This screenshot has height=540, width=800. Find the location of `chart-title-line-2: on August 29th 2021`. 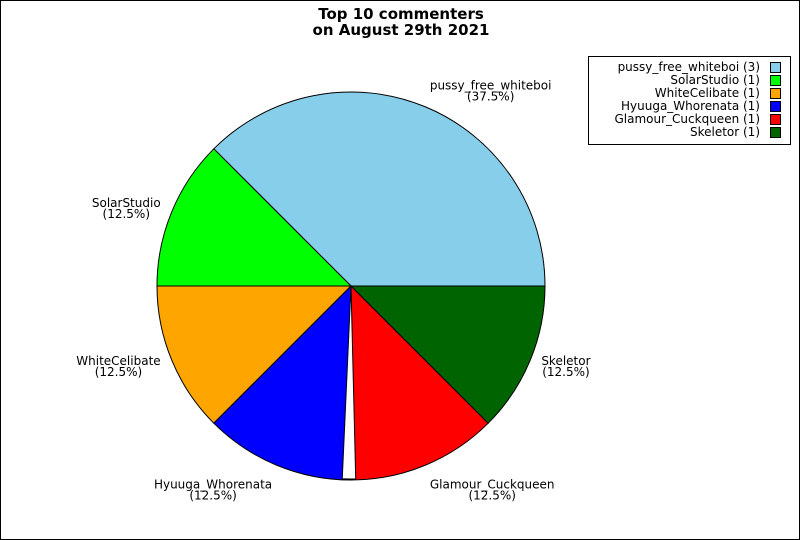

chart-title-line-2: on August 29th 2021 is located at coordinates (401, 30).